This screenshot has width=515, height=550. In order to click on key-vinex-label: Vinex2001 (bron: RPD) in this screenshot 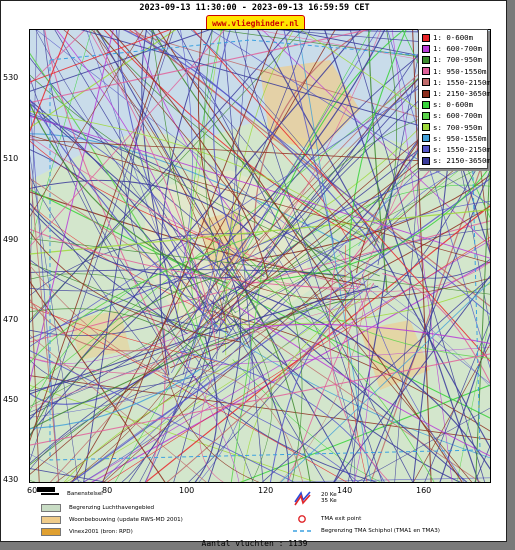, I will do `click(101, 532)`.